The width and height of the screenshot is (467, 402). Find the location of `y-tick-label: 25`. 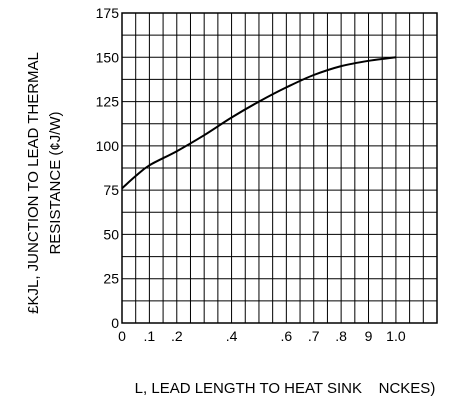

y-tick-label: 25 is located at coordinates (111, 279).